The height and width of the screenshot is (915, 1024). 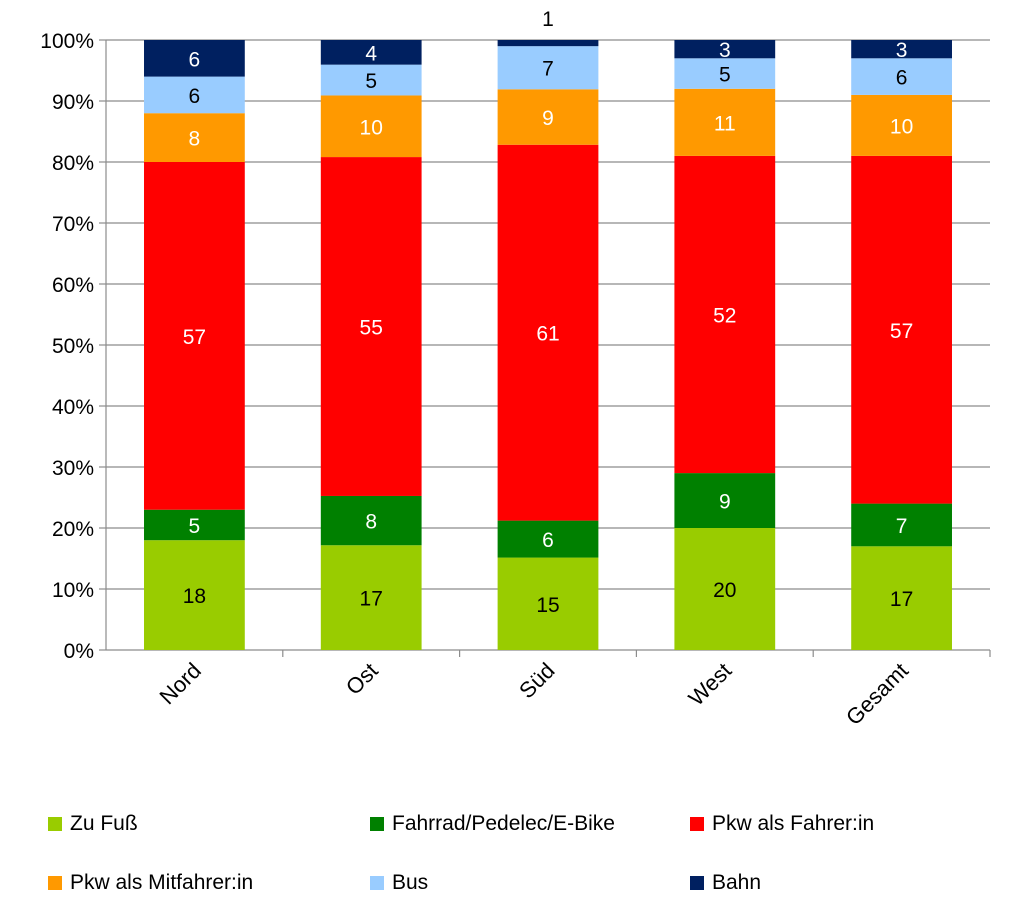 I want to click on y-tick-label: 100%, so click(x=67, y=41).